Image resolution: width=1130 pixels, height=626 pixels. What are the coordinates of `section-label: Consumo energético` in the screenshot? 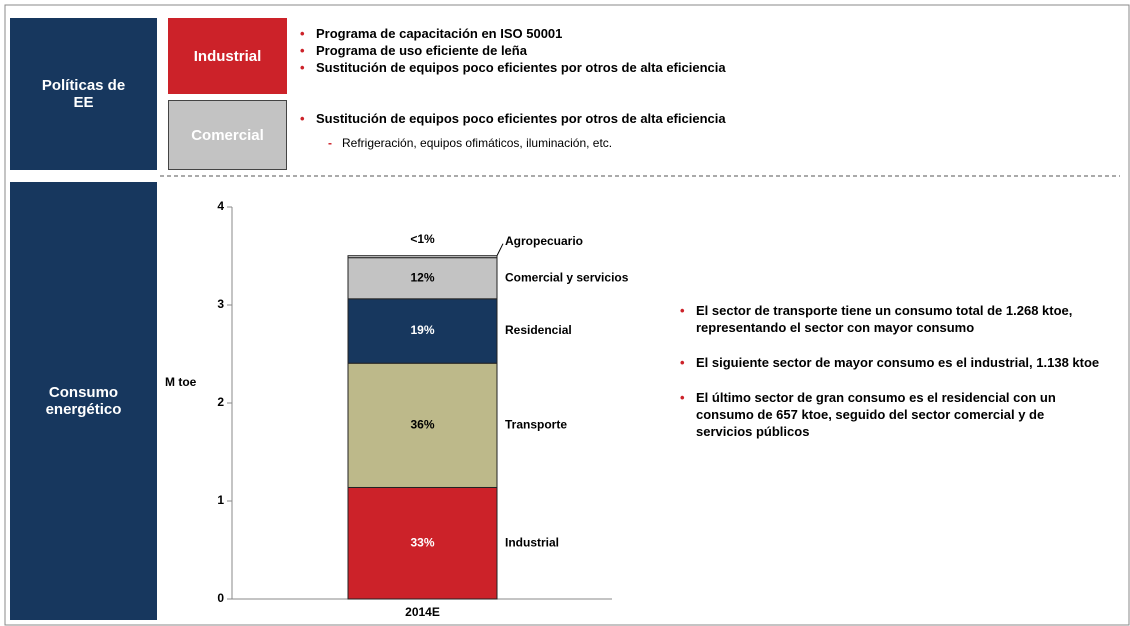 It's located at (83, 401).